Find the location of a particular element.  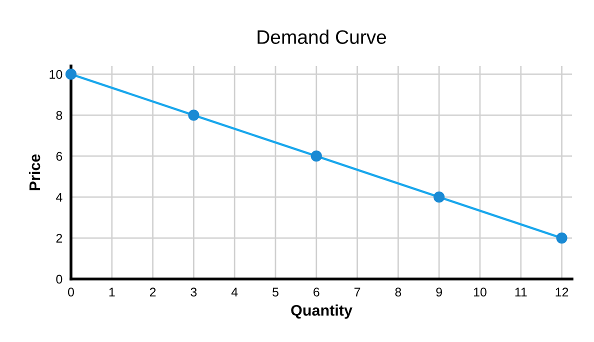

x-tick-label: 4 is located at coordinates (234, 292).